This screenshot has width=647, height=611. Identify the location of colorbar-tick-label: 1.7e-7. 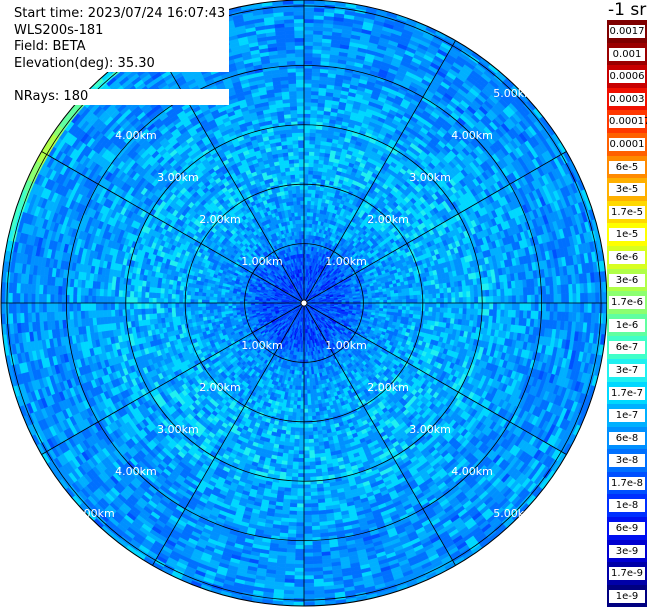
(627, 393).